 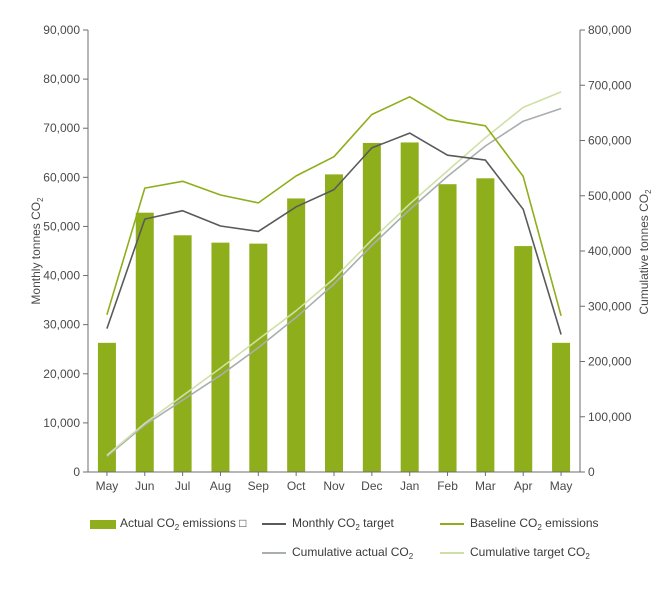 What do you see at coordinates (447, 486) in the screenshot?
I see `x-tick-label-9: Feb` at bounding box center [447, 486].